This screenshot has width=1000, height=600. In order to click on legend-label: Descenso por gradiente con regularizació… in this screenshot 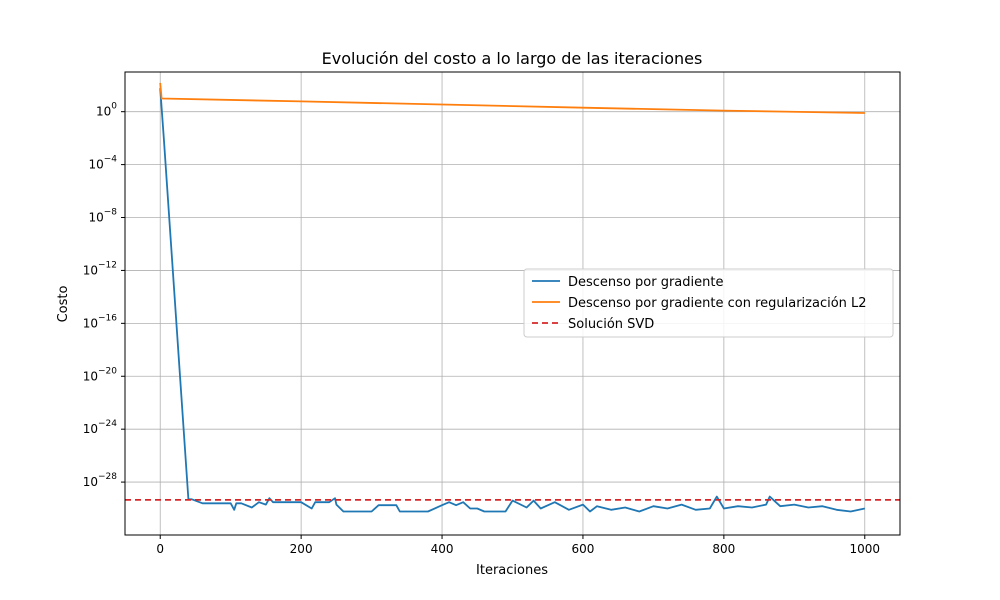, I will do `click(717, 303)`.